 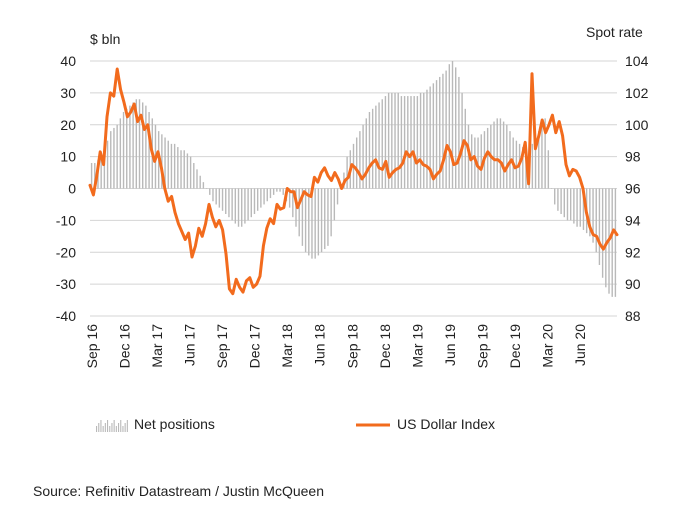 I want to click on x-tick-label: Sep 16, so click(x=92, y=346).